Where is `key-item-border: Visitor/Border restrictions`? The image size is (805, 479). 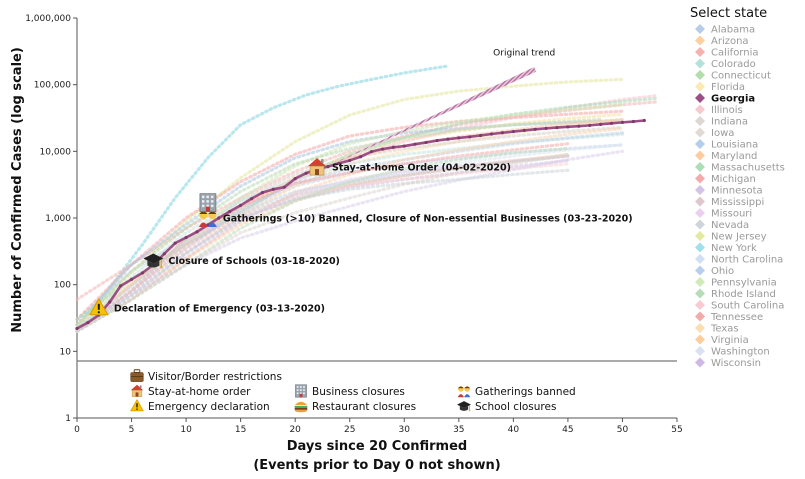
key-item-border: Visitor/Border restrictions is located at coordinates (206, 376).